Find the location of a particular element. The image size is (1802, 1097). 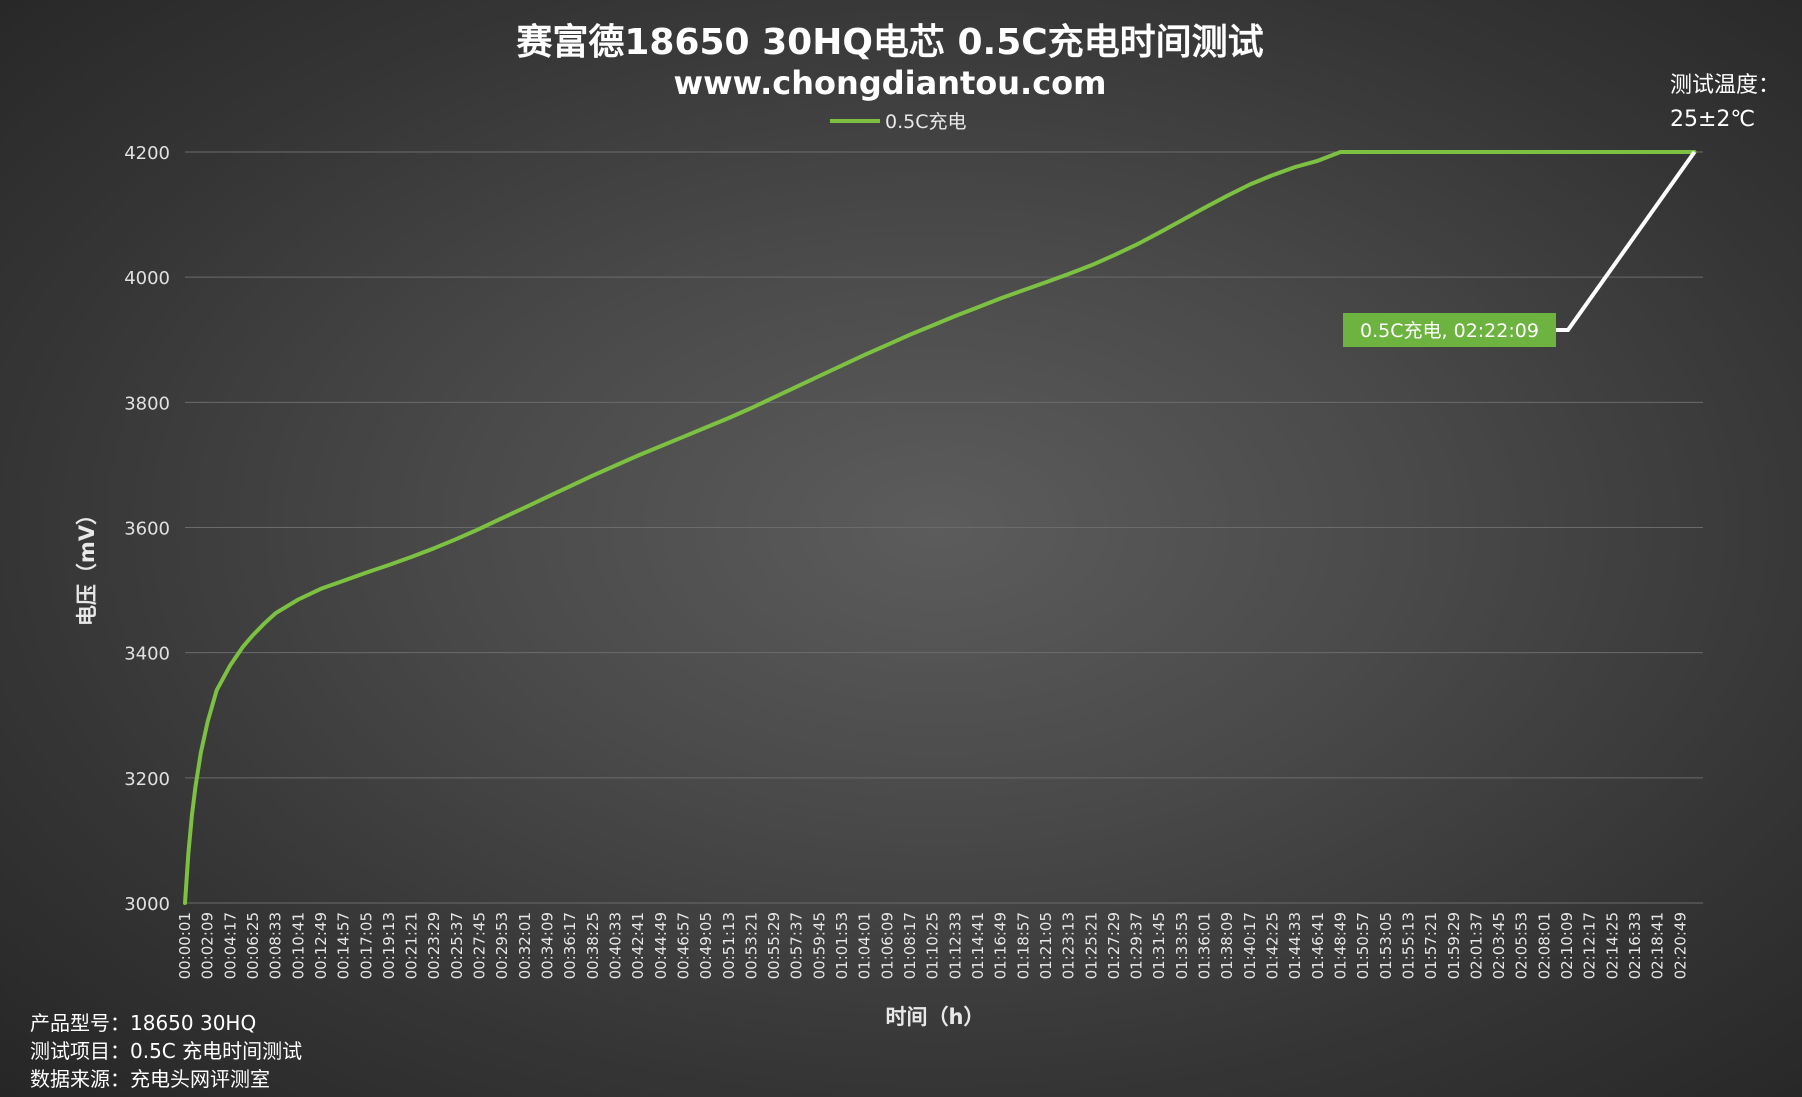

x-tick-label: 01:14:41 is located at coordinates (978, 945).